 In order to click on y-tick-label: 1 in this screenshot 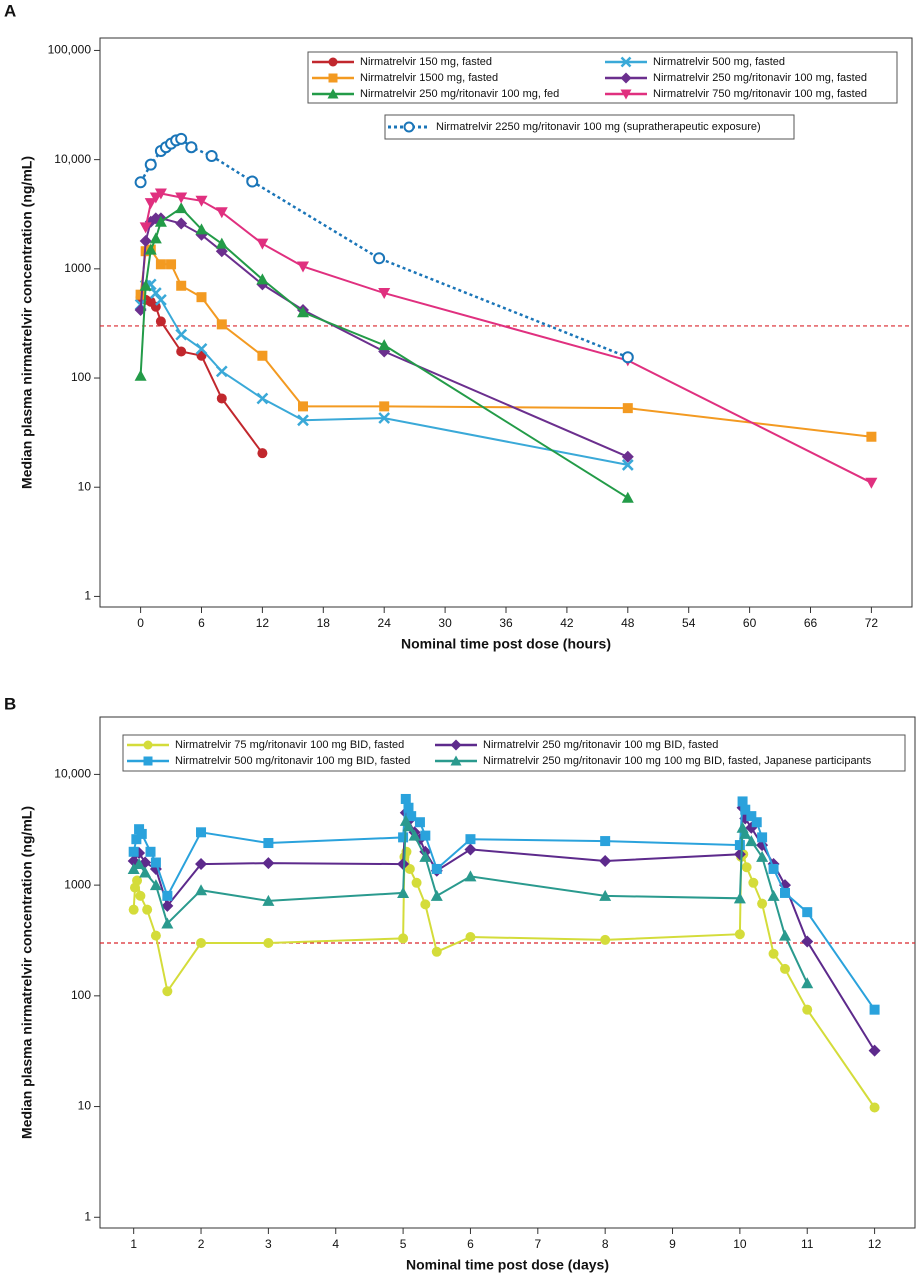, I will do `click(87, 1216)`.